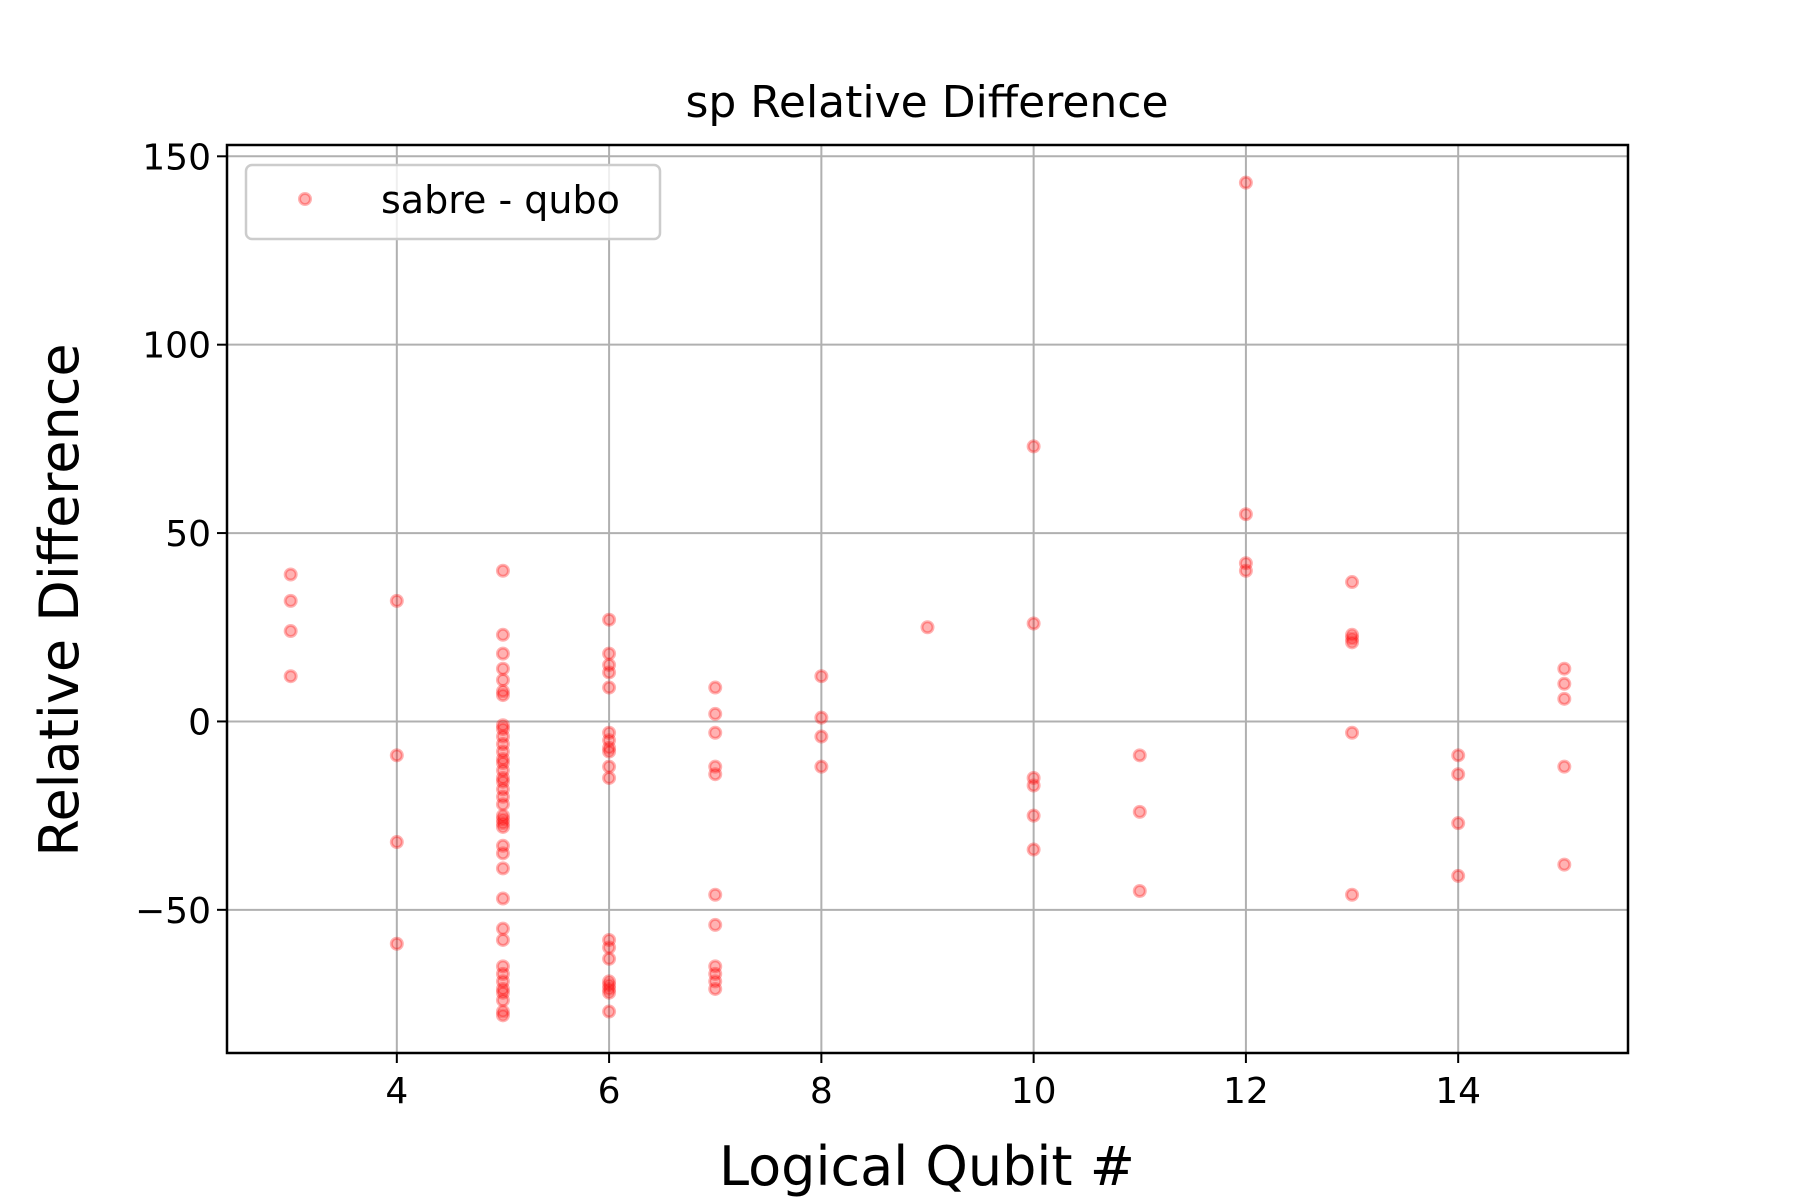 The image size is (1800, 1200). What do you see at coordinates (188, 534) in the screenshot?
I see `y-tick-label: 50` at bounding box center [188, 534].